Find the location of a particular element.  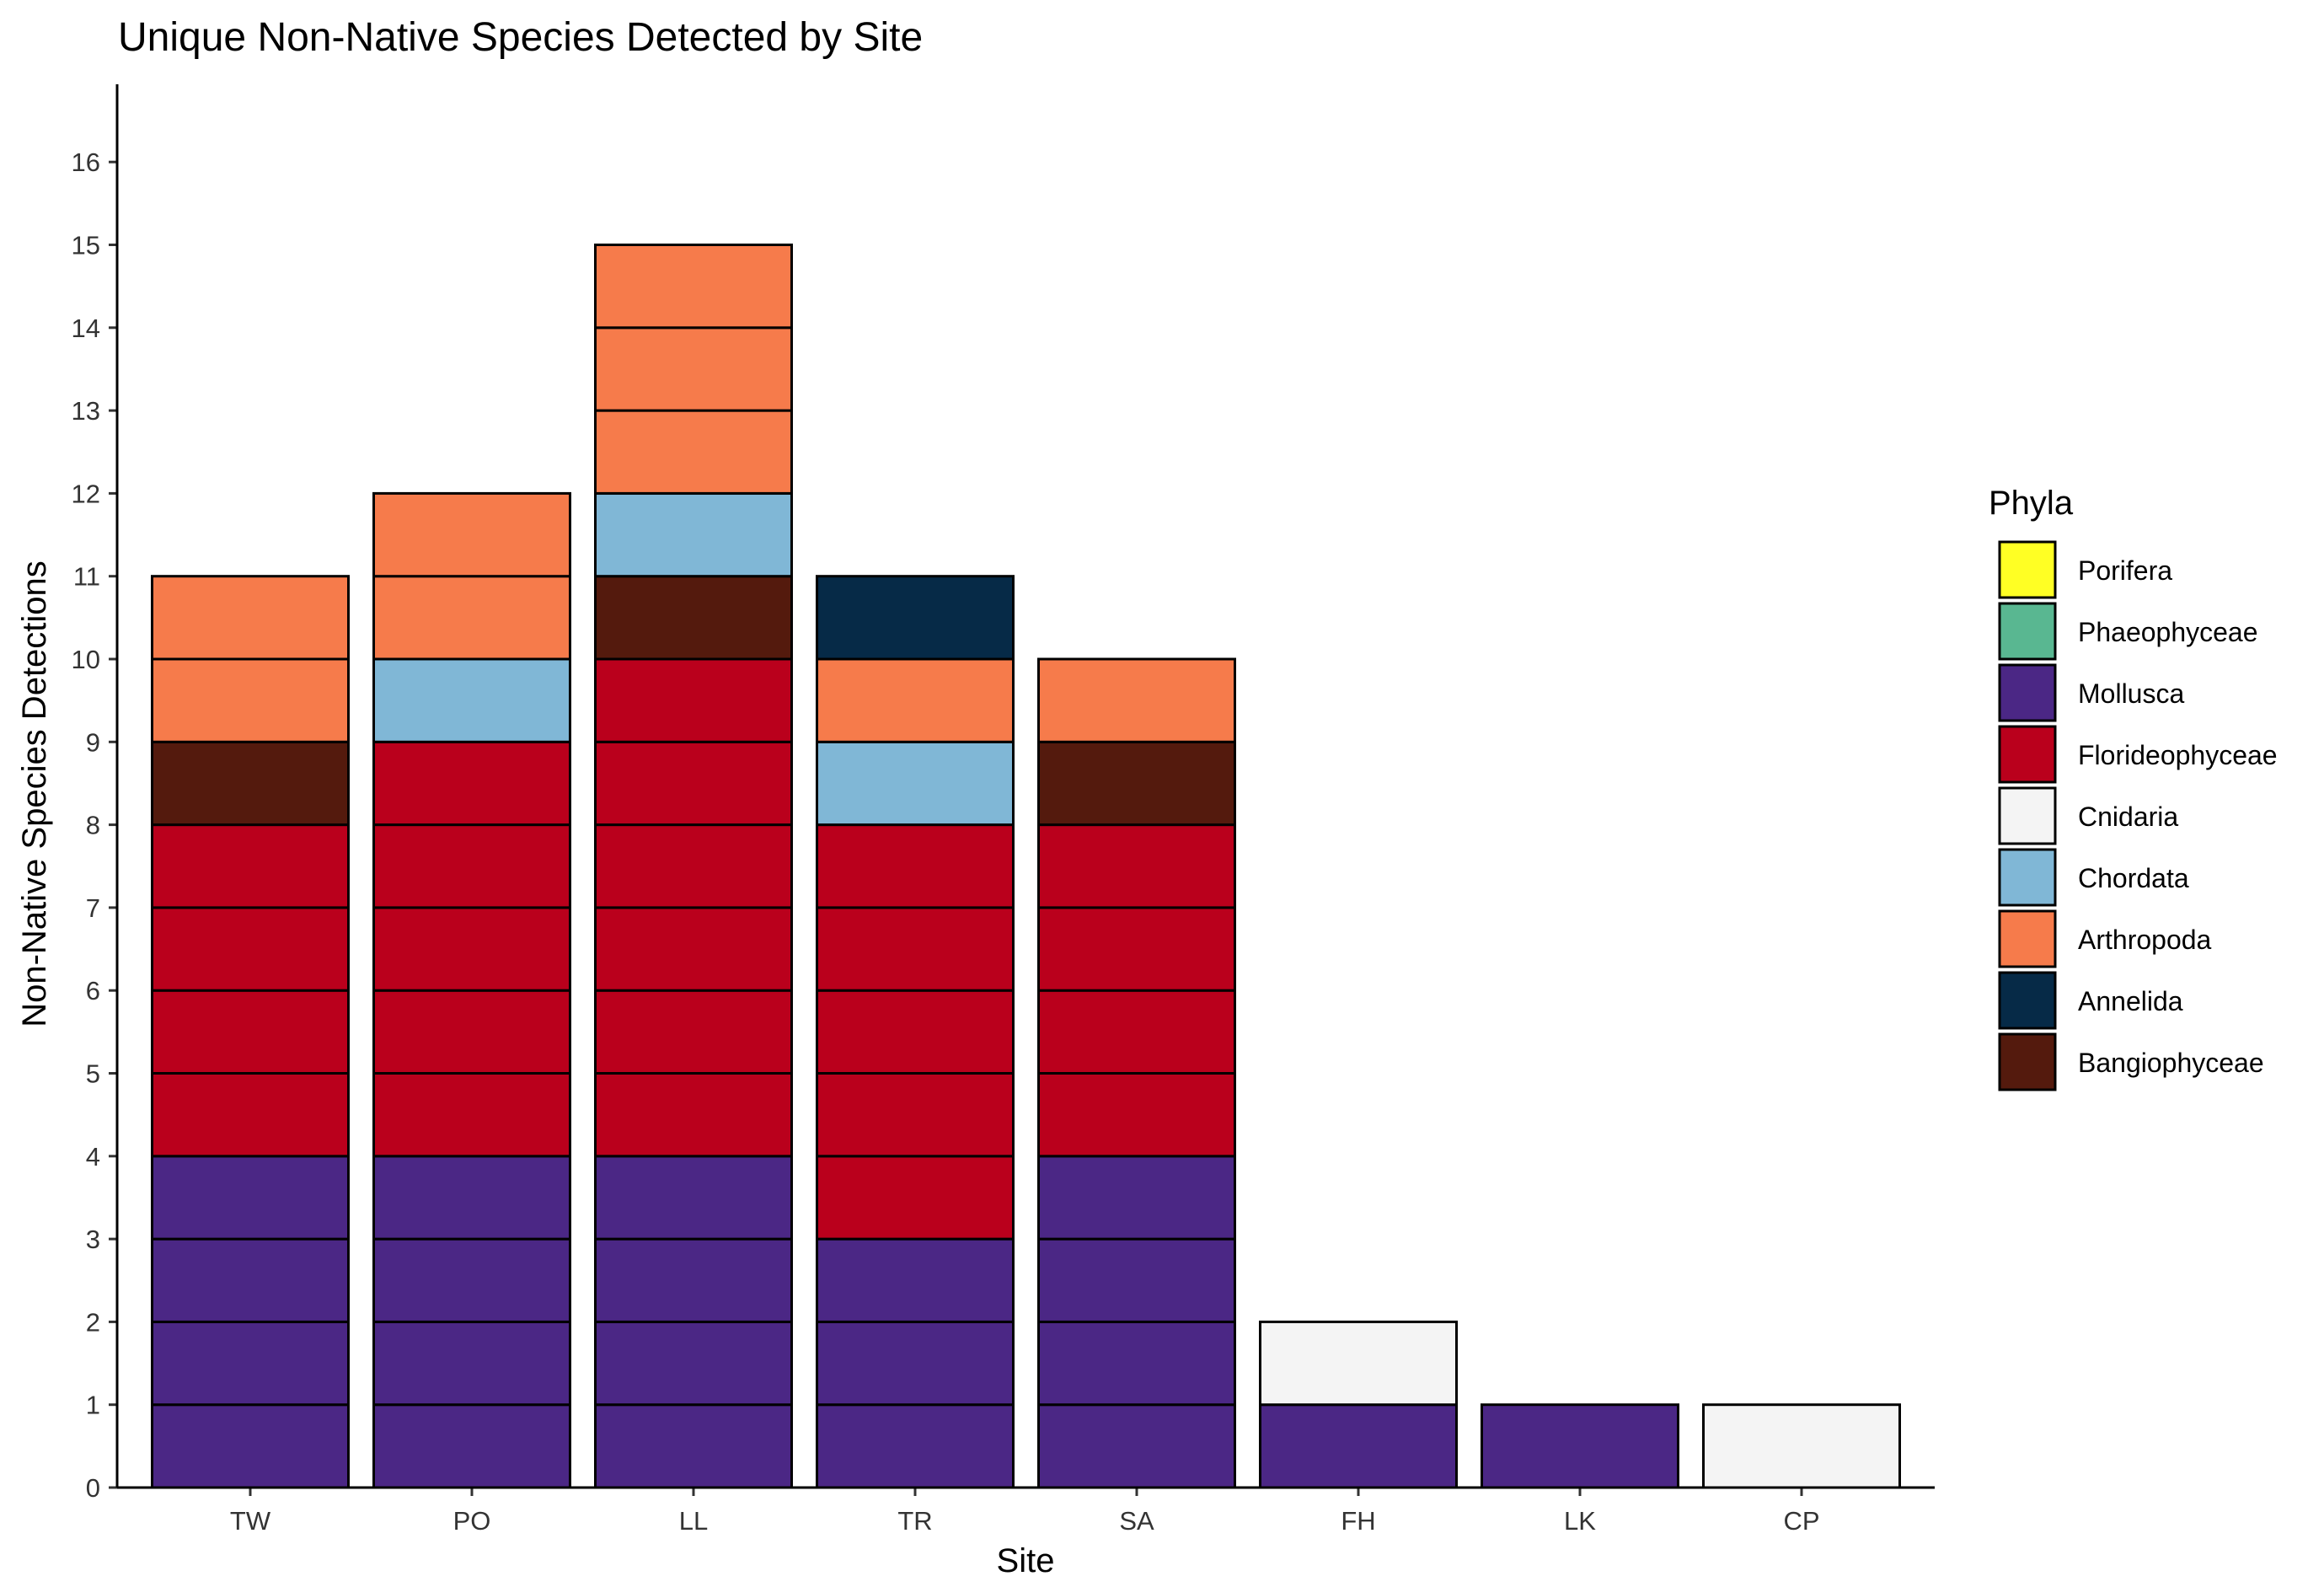

bar-segment-ll-bangiophyceae is located at coordinates (694, 618).